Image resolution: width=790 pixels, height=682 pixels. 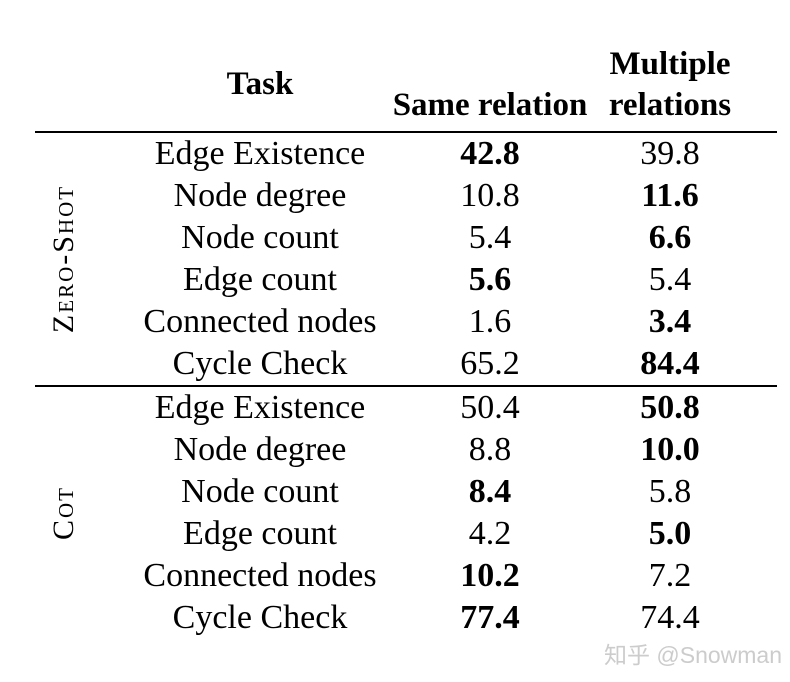 I want to click on table-row: Connected nodes 10.2 7.2, so click(x=395, y=576).